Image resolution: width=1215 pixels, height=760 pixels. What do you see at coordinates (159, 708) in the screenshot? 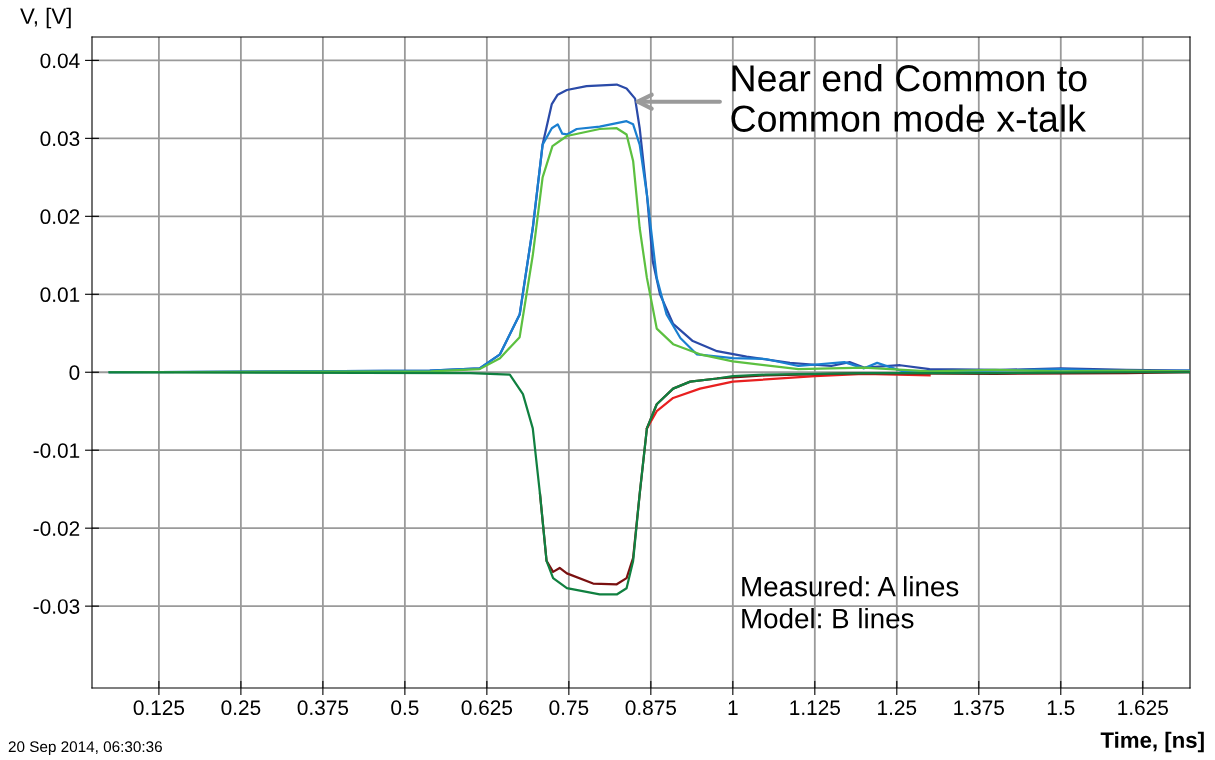
I see `x-tick-label: 0.125` at bounding box center [159, 708].